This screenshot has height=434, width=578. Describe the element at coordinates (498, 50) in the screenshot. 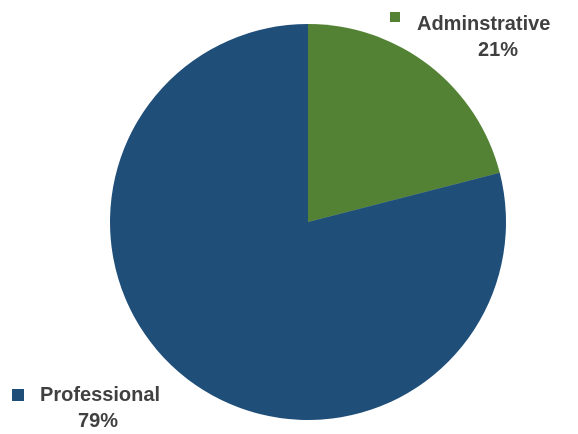

I see `slice-percent-adminstrative: 21%` at that location.